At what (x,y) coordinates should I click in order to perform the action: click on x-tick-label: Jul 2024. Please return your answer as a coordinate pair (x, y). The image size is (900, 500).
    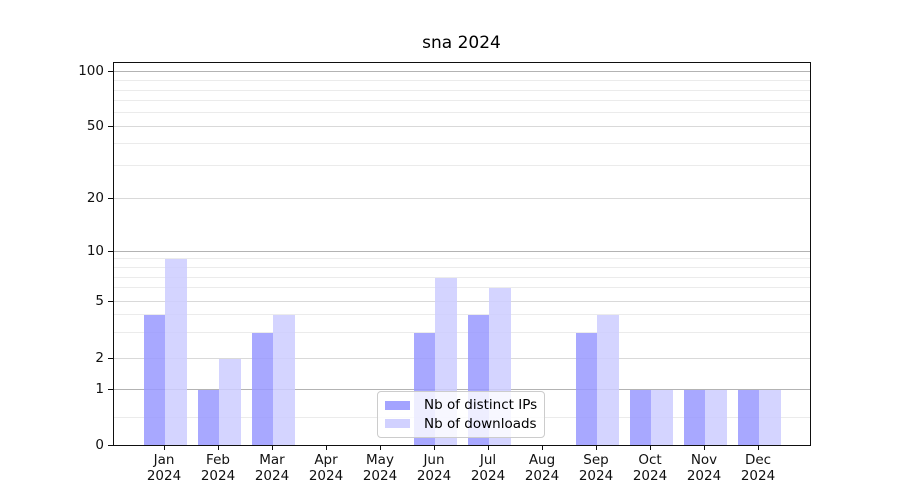
    Looking at the image, I should click on (488, 468).